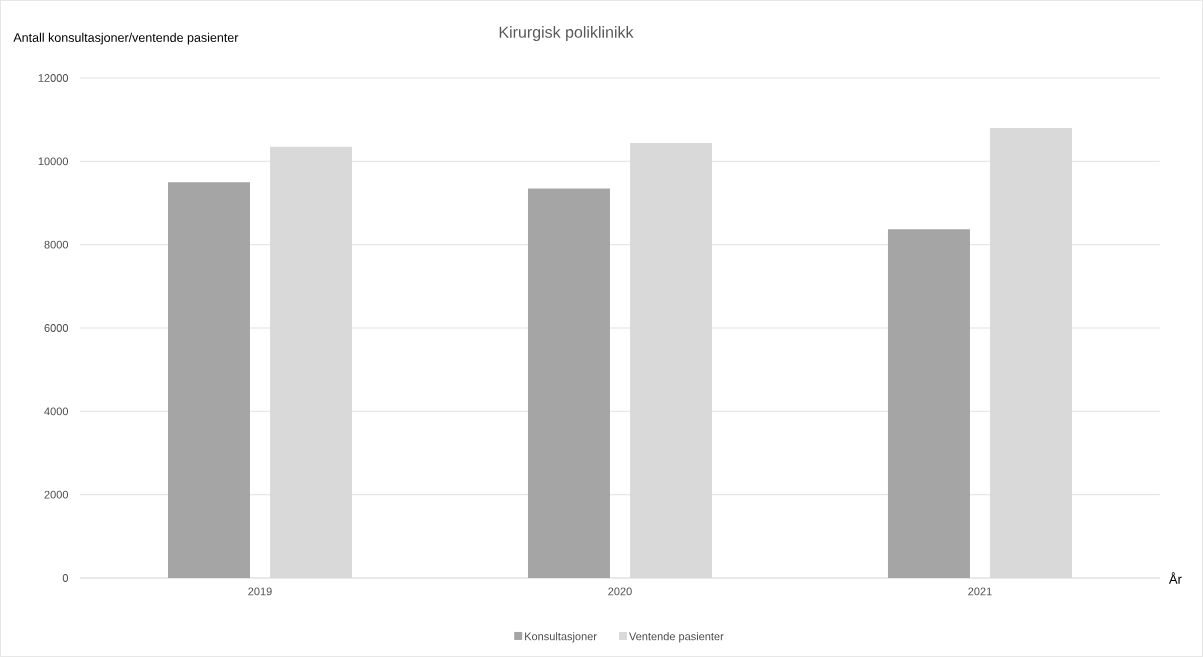  What do you see at coordinates (56, 328) in the screenshot?
I see `y-tick-label: 6000` at bounding box center [56, 328].